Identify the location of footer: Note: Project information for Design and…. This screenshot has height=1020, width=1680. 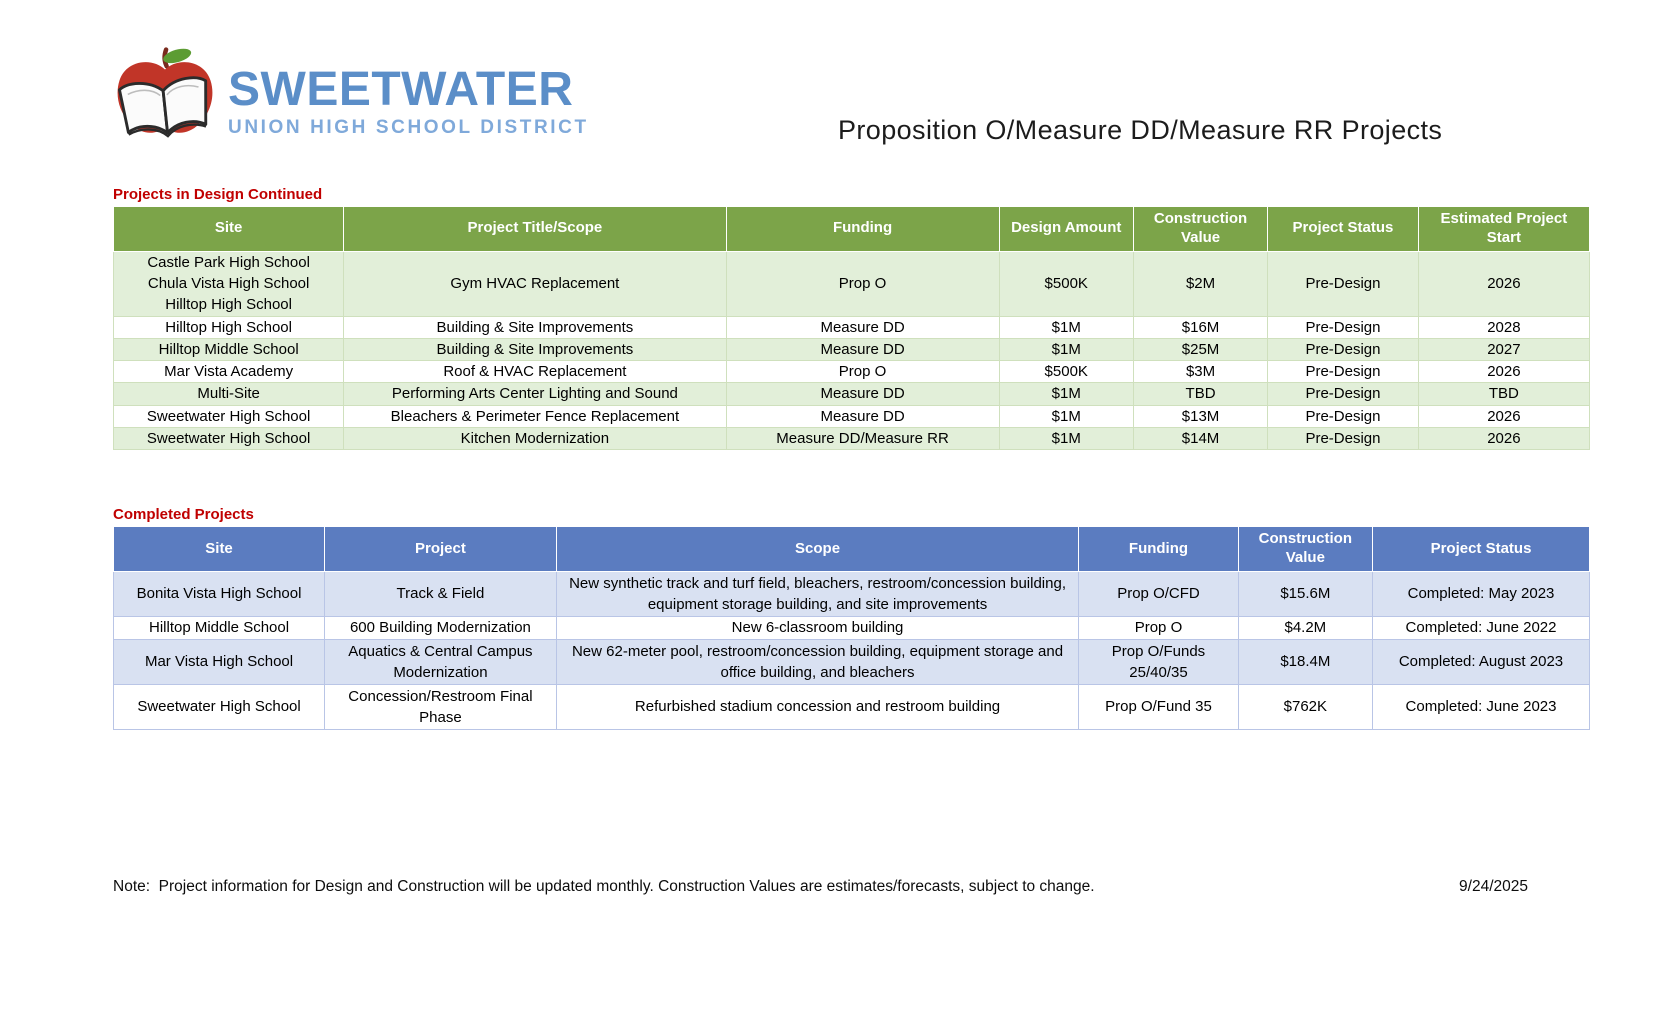
(851, 887).